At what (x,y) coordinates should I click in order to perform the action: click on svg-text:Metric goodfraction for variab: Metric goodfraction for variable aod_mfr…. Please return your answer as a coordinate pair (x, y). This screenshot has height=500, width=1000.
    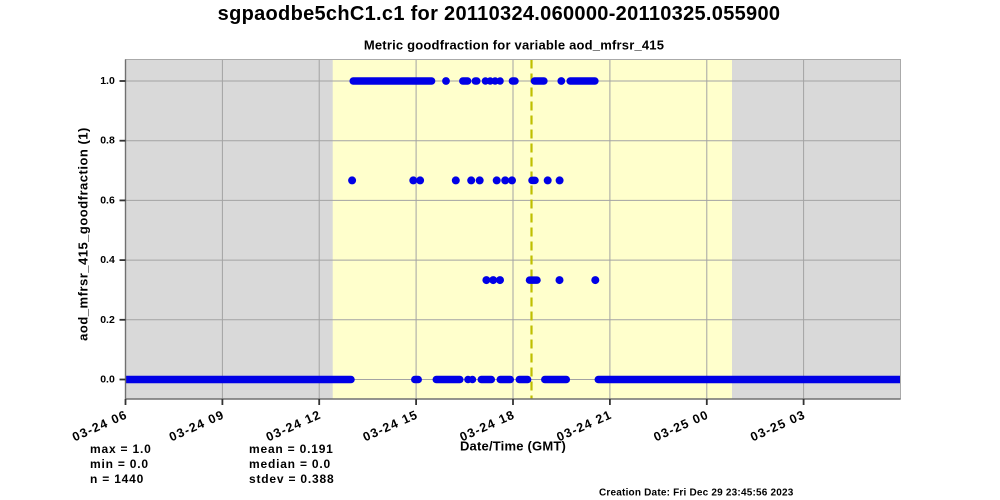
    Looking at the image, I should click on (514, 45).